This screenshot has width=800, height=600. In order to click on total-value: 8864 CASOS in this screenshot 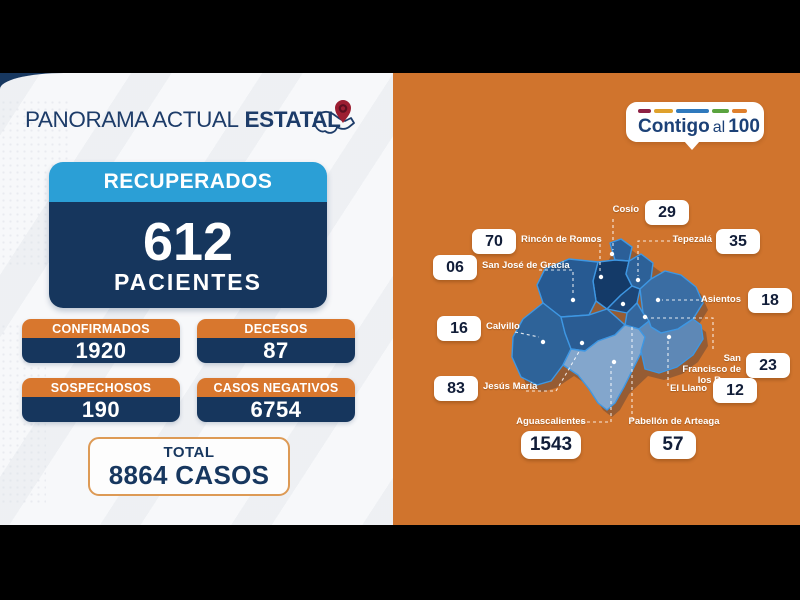, I will do `click(189, 475)`.